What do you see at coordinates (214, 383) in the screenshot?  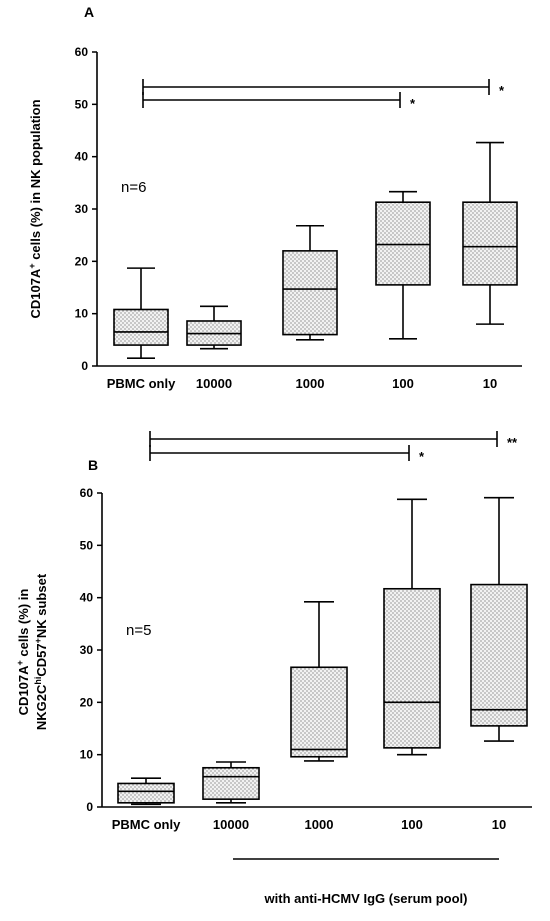 I see `panel-a-category-label: 10000` at bounding box center [214, 383].